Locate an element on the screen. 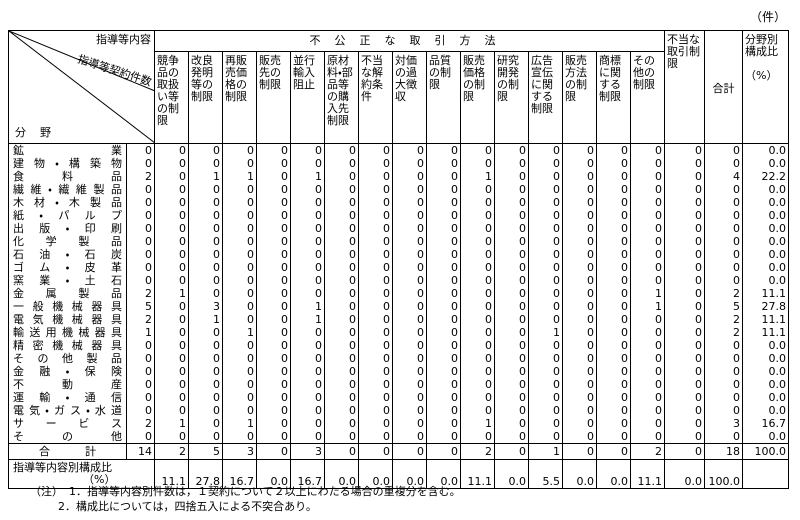 Image resolution: width=800 pixels, height=520 pixels. col-header: 分野別構成比 （%） is located at coordinates (765, 87).